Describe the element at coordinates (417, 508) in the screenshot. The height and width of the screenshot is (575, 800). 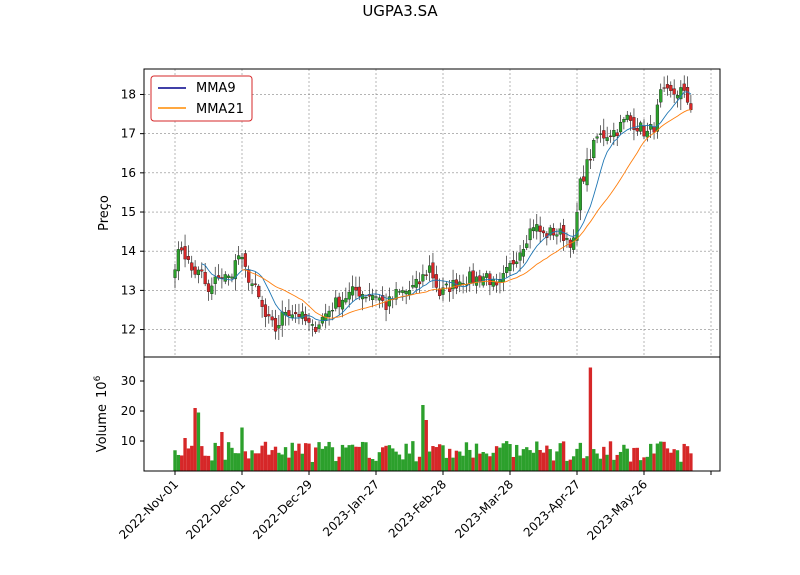
I see `x-tick-label-4: 2023-Feb-28` at that location.